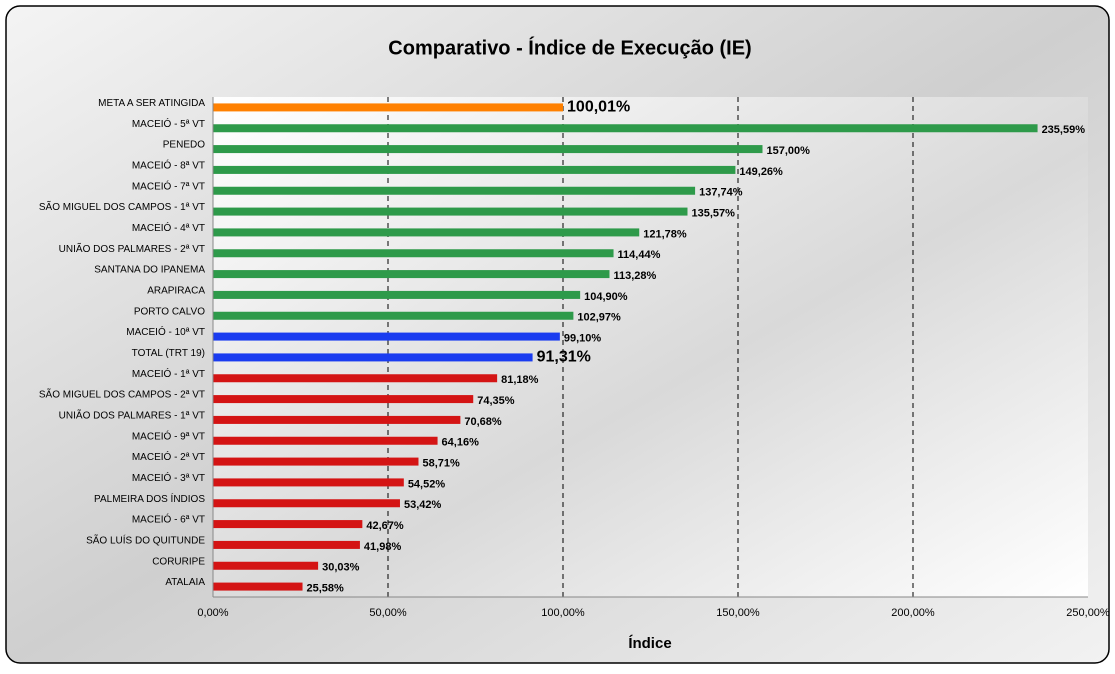  I want to click on data-label: 53,42%, so click(423, 505).